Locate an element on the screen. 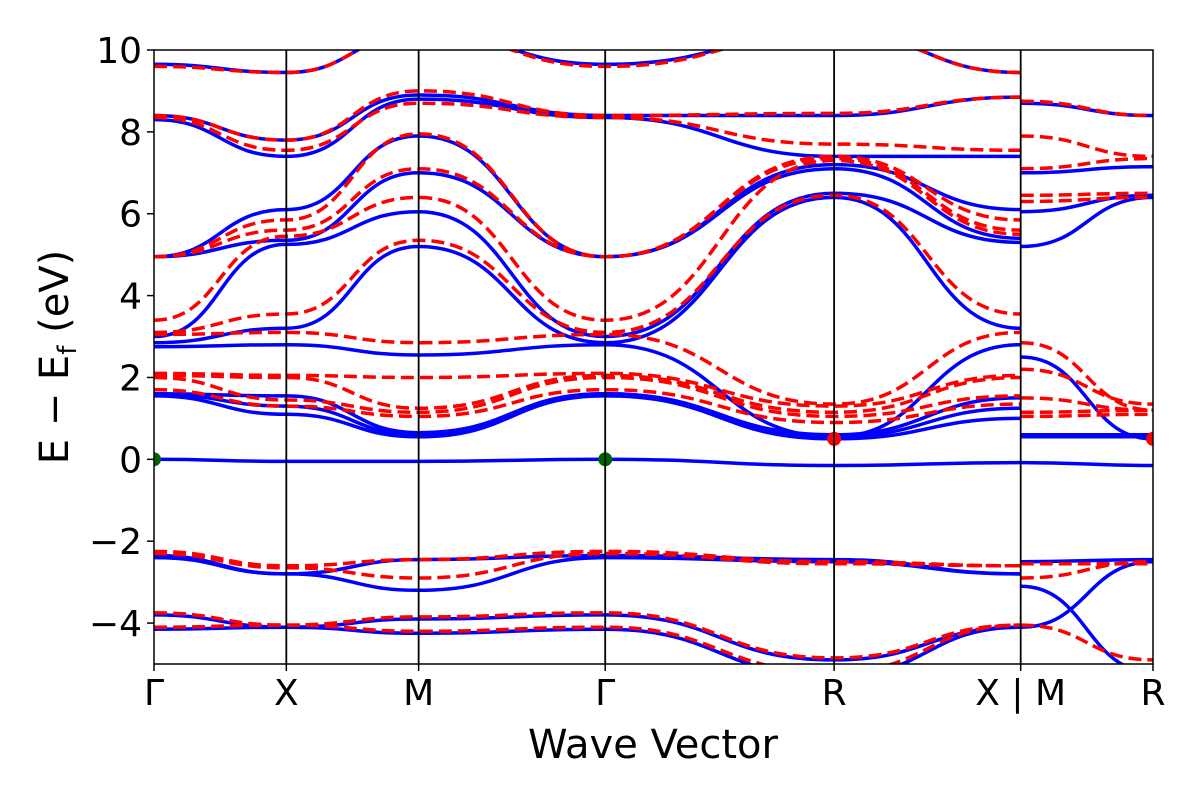  y-tick-label: 10 is located at coordinates (119, 51).